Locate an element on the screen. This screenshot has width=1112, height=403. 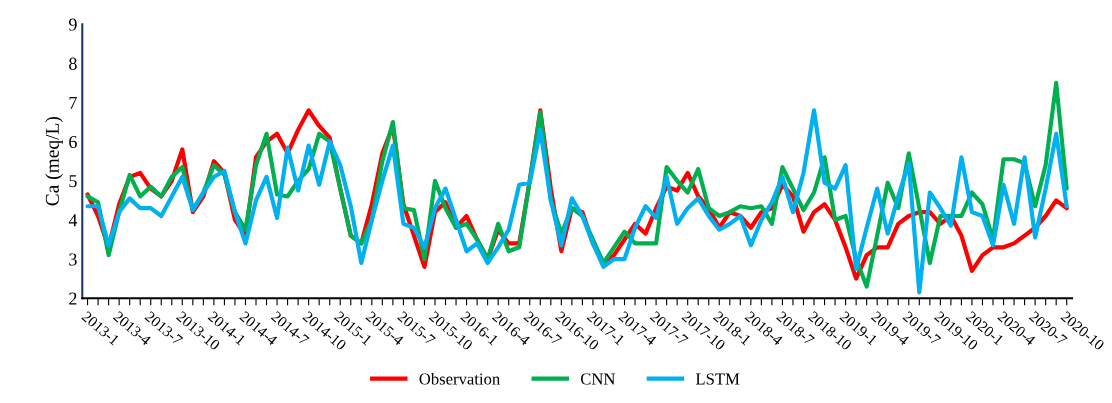
legend-label: Observation is located at coordinates (459, 378).